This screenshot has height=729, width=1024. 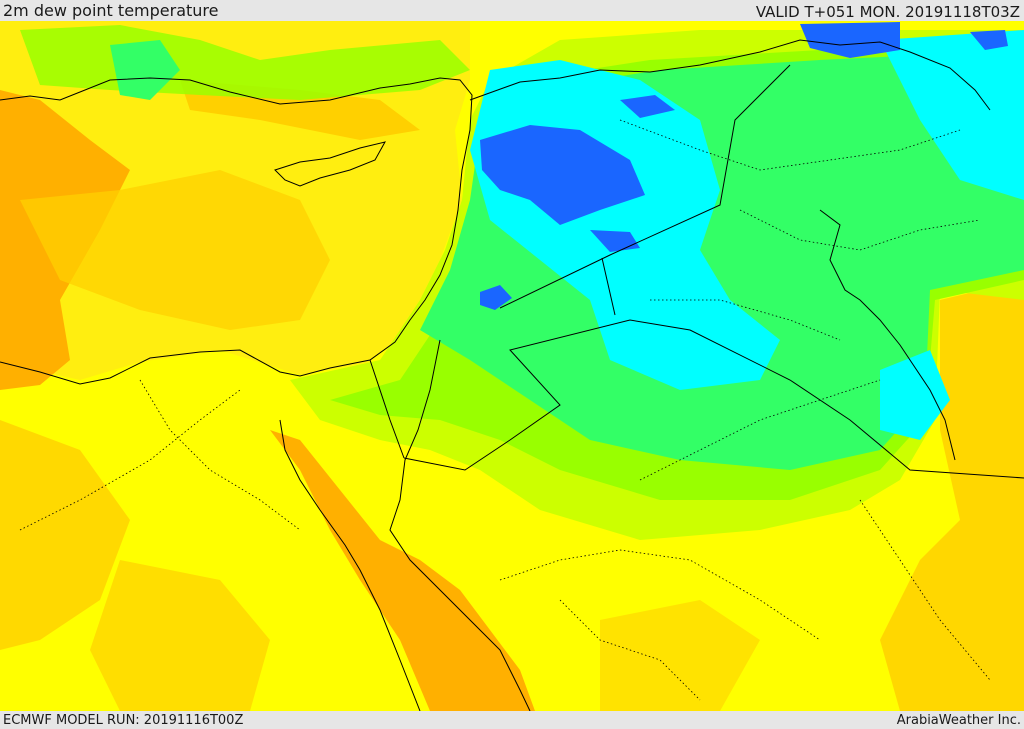 I want to click on coastline-red-sea-east, so click(x=460, y=525).